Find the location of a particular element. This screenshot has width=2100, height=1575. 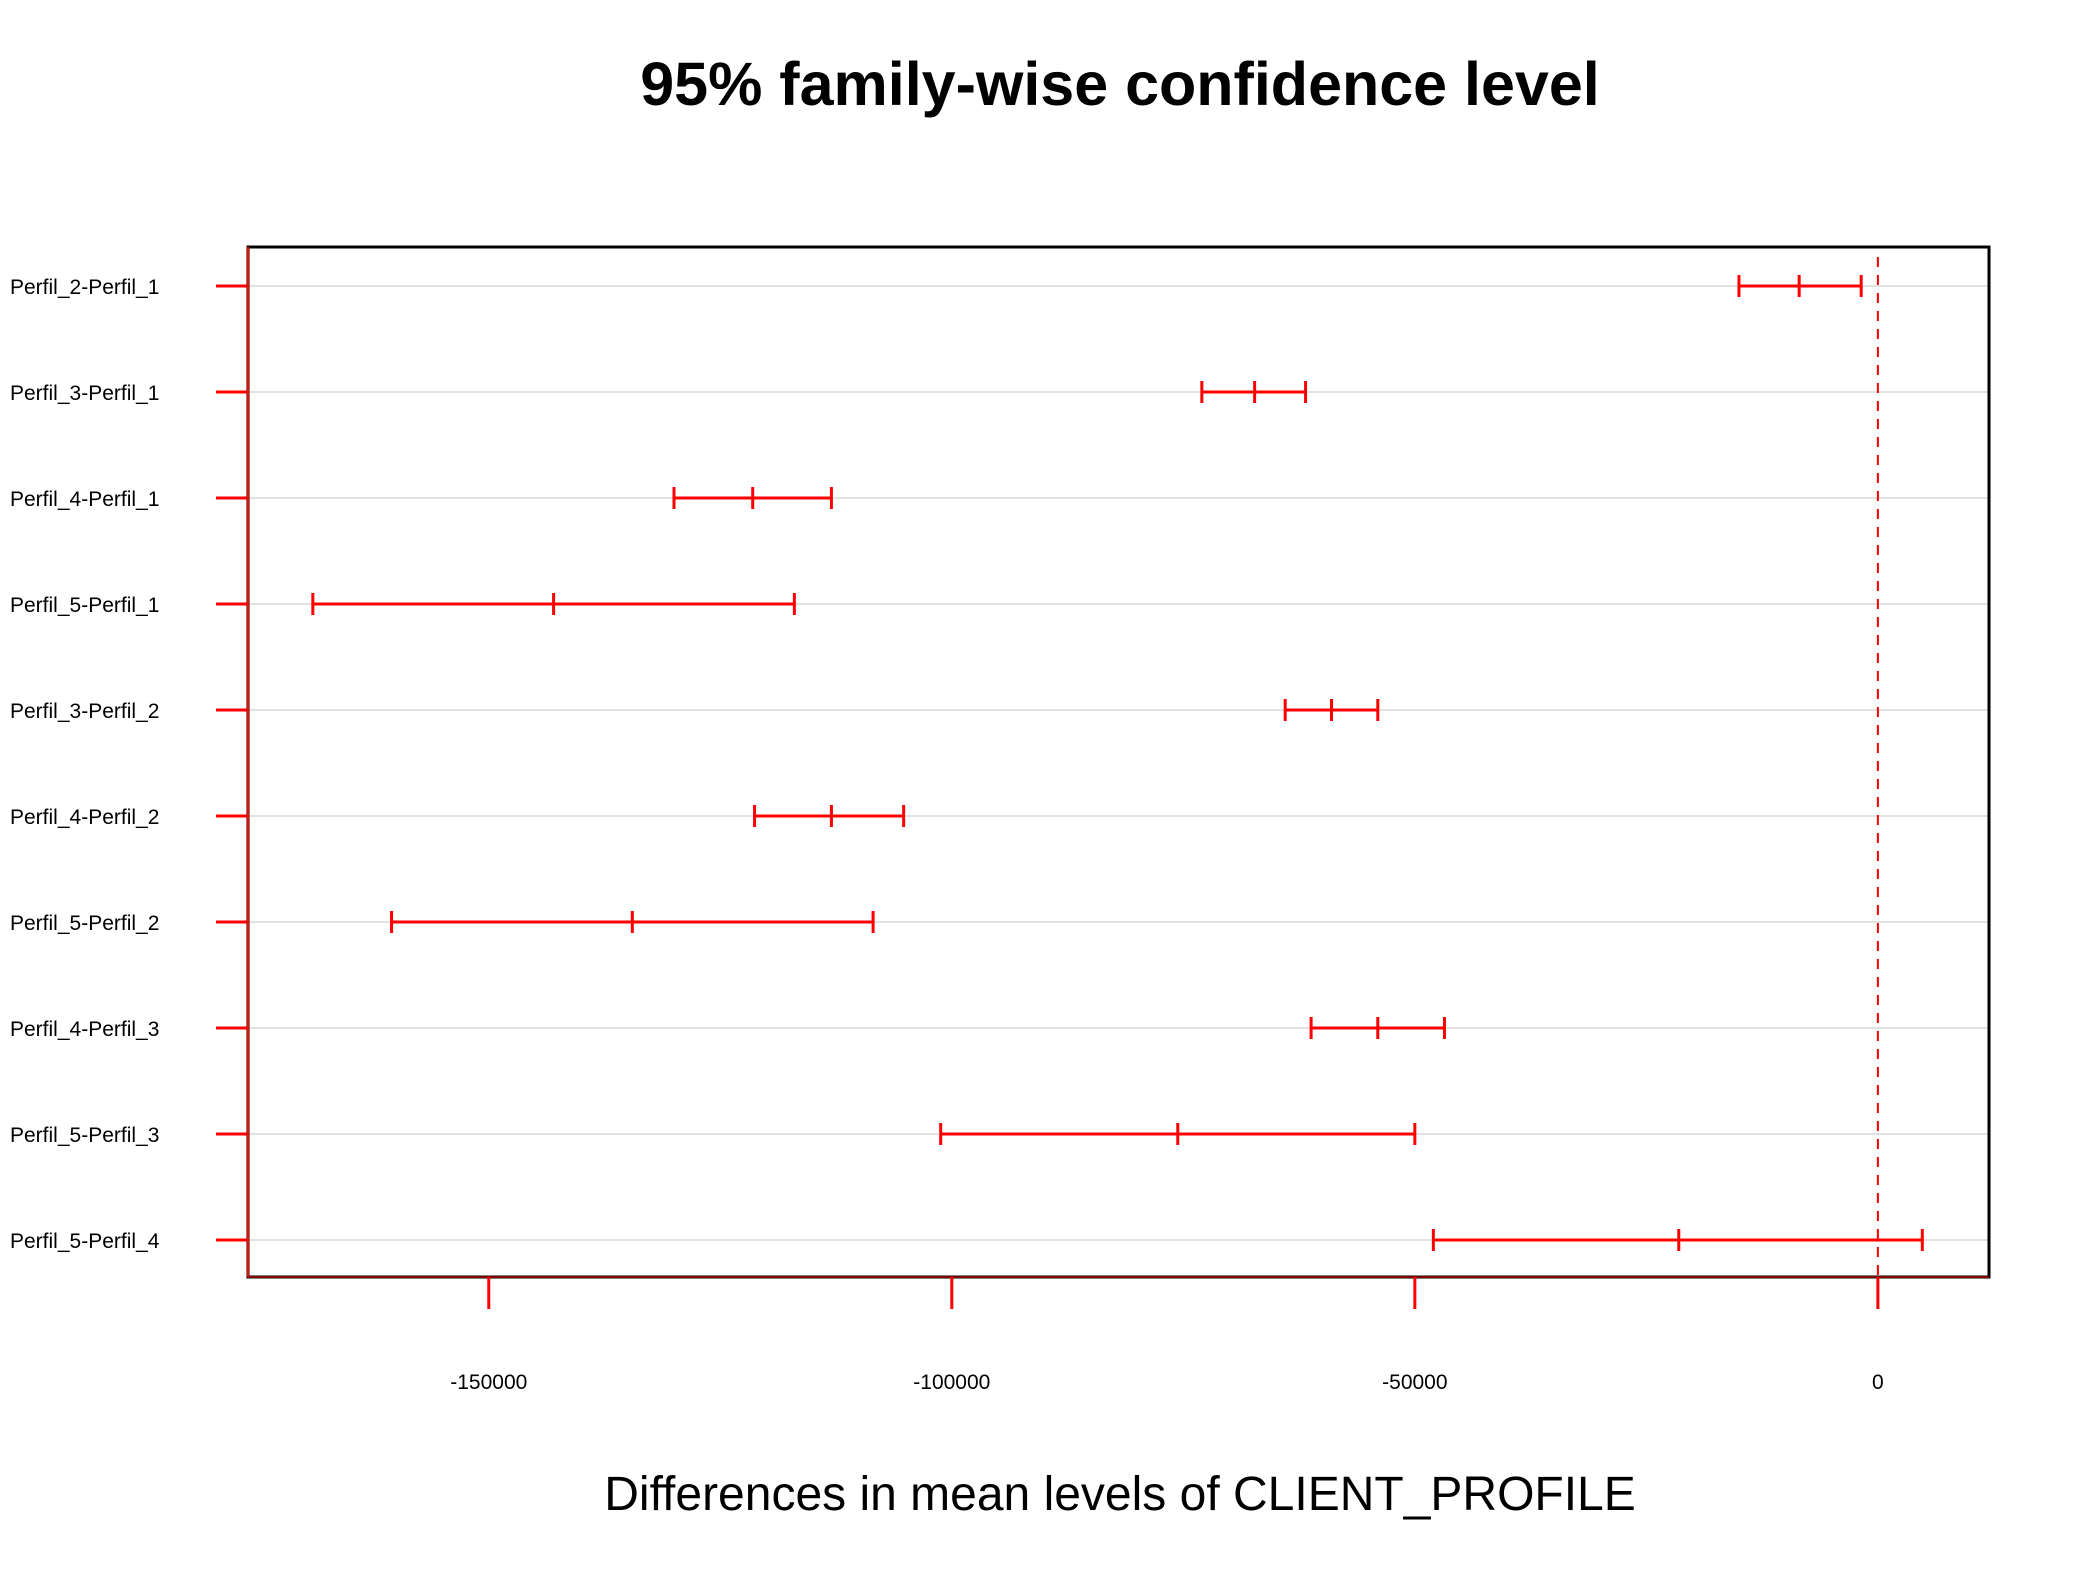

comparison-label: Perfil_3-Perfil_2 is located at coordinates (84, 711).